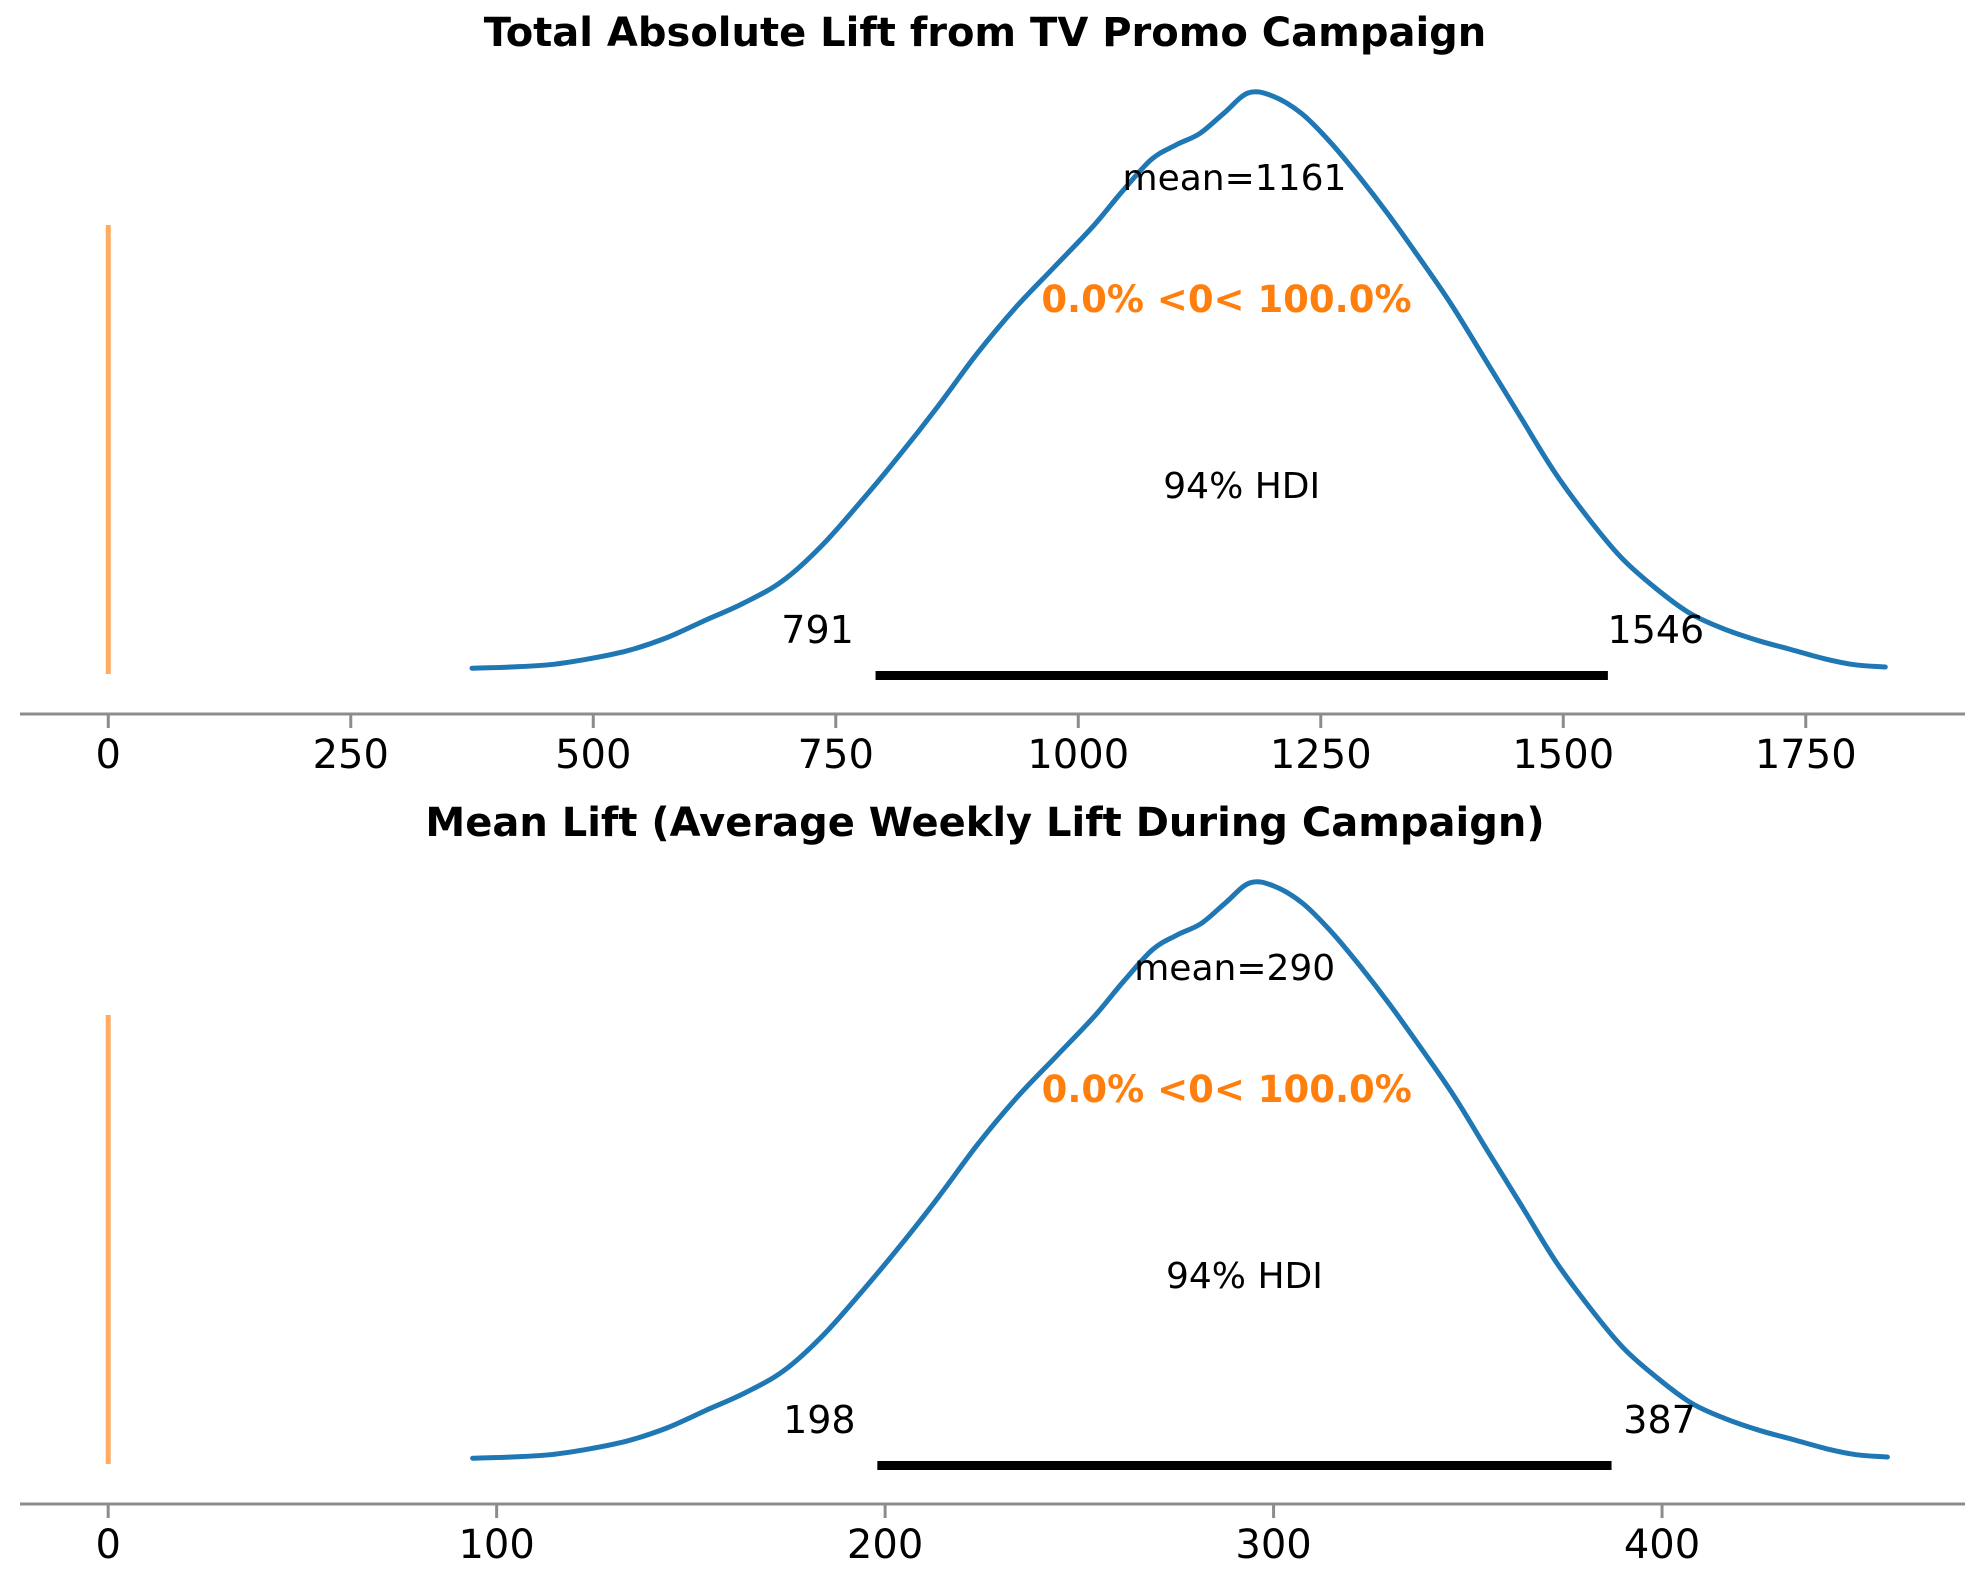  Describe the element at coordinates (819, 1420) in the screenshot. I see `hdi-lower-value: 198` at that location.